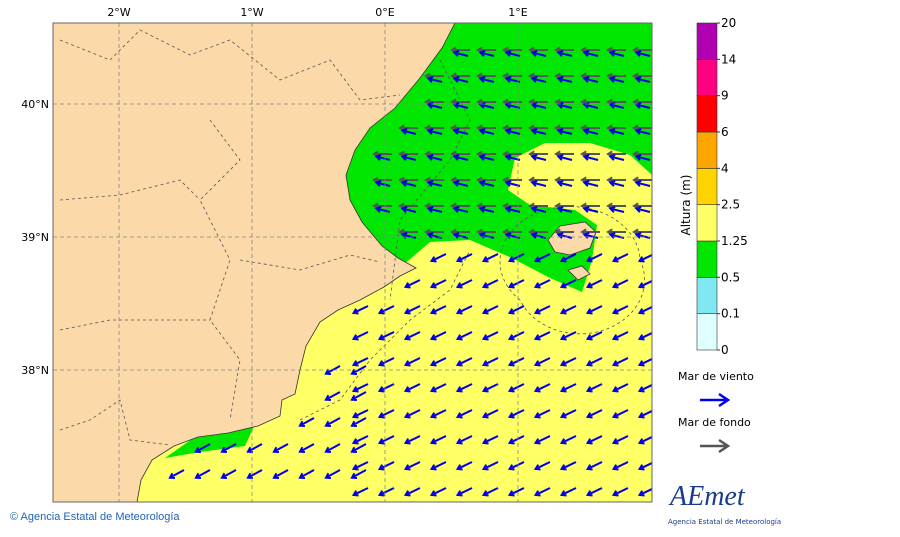  I want to click on colorbar-label: 14, so click(728, 59).